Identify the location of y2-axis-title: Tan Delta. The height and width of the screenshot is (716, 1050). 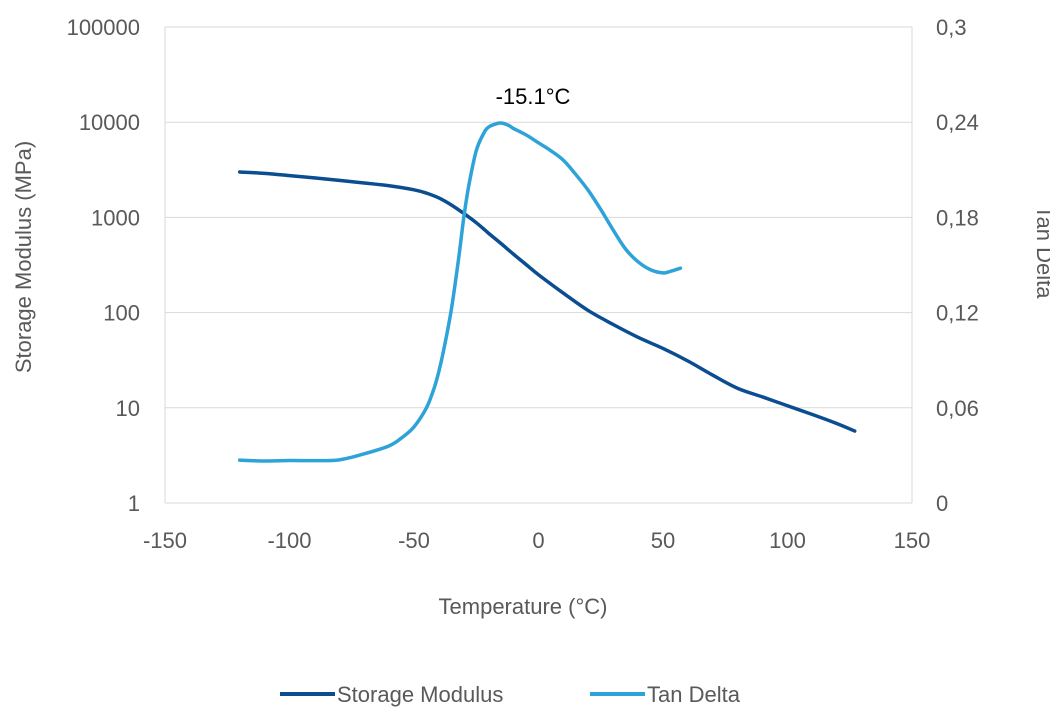
(1041, 253).